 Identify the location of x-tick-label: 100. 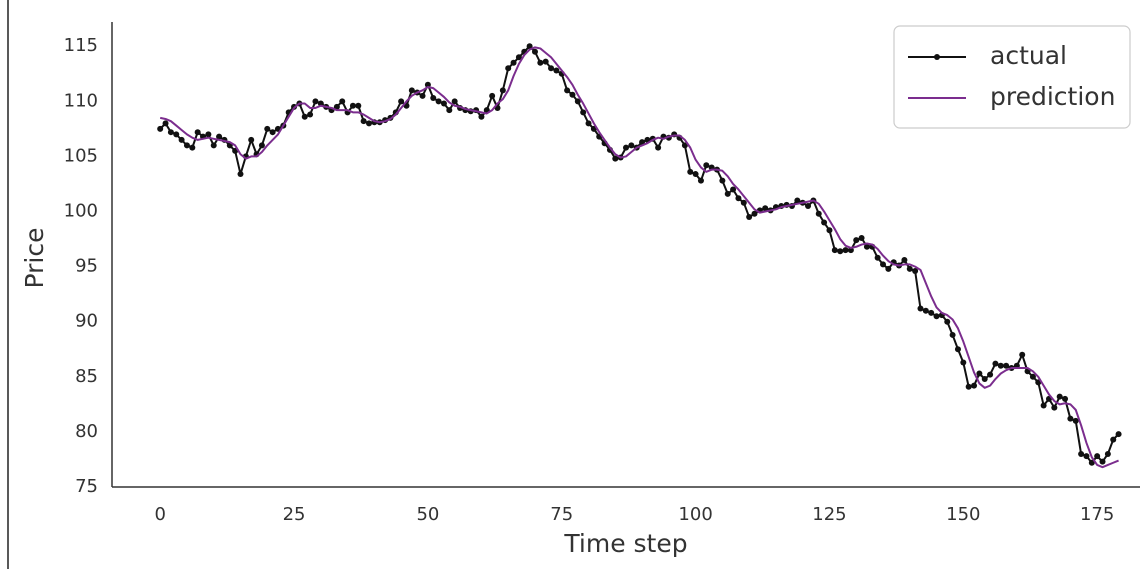
(695, 514).